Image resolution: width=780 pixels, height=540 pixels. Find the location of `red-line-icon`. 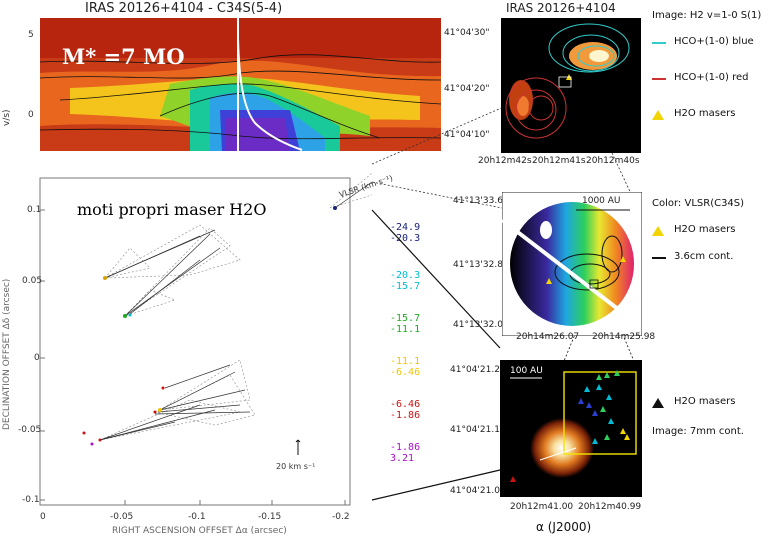

red-line-icon is located at coordinates (659, 79).